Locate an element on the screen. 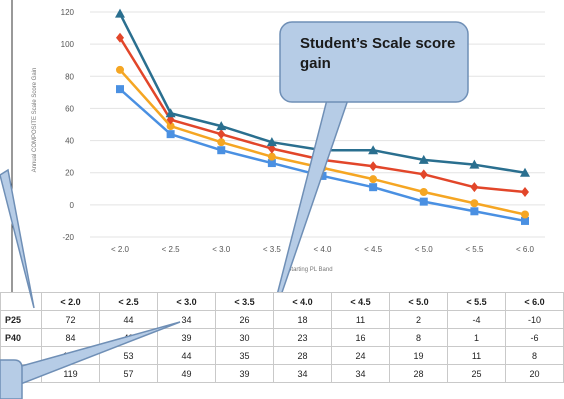  x-tick-label: < 2.5 is located at coordinates (171, 249).